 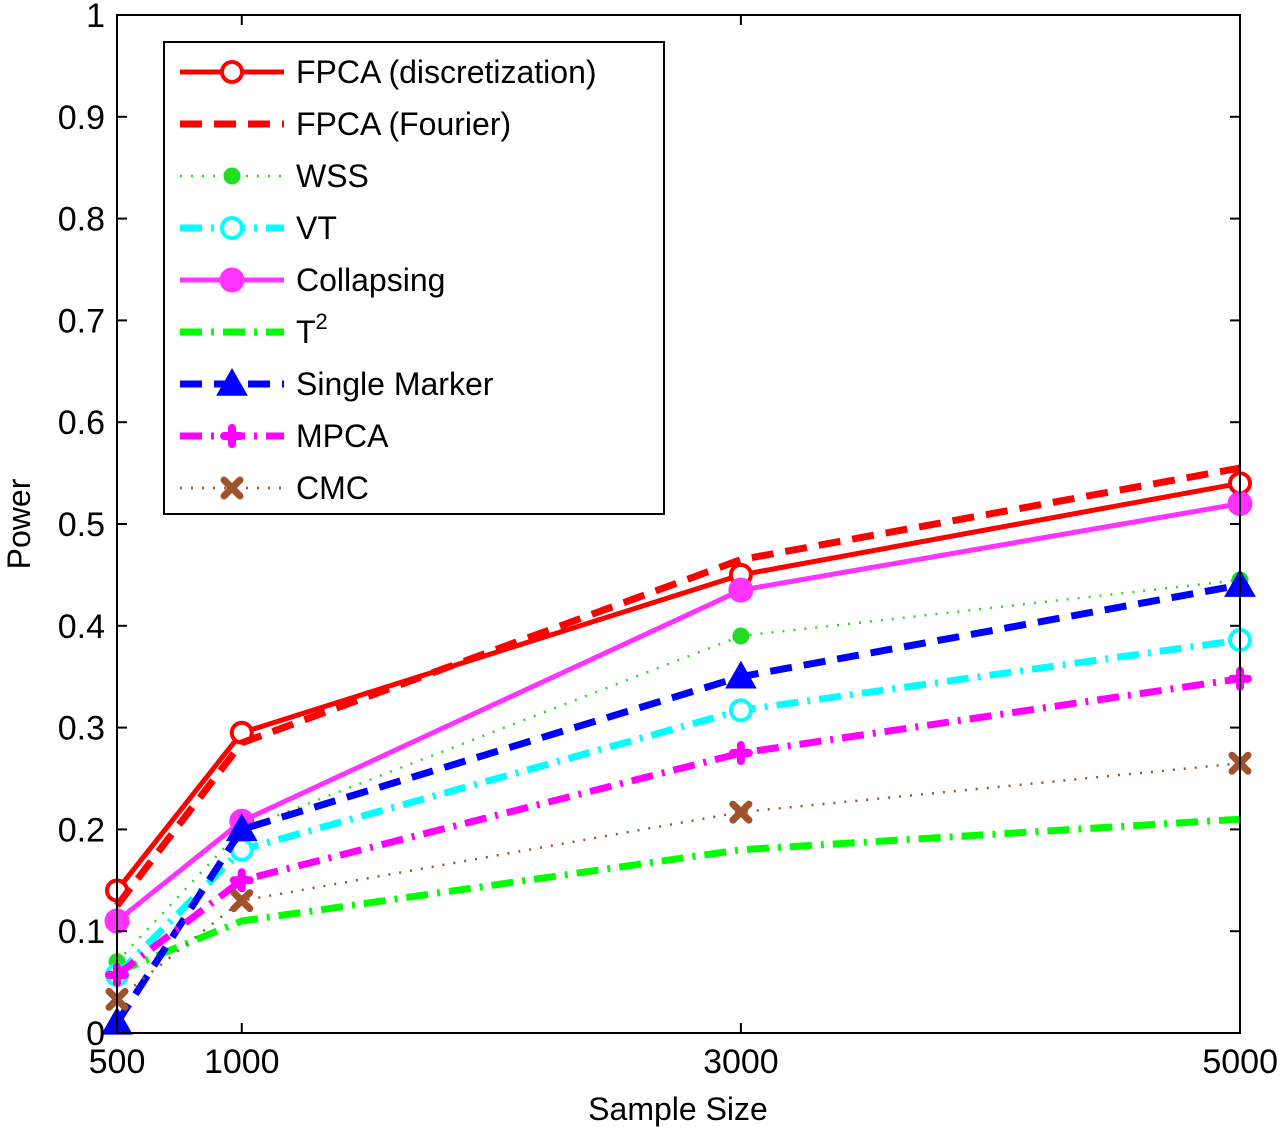 I want to click on legend-label-cmc: CMC, so click(x=332, y=488).